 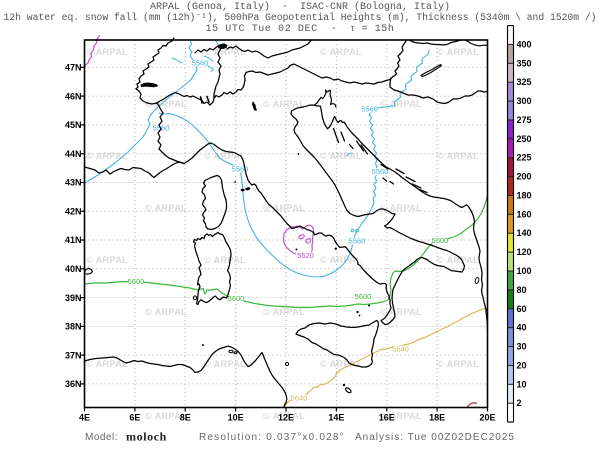 I want to click on svg-text: 14E, so click(x=336, y=417).